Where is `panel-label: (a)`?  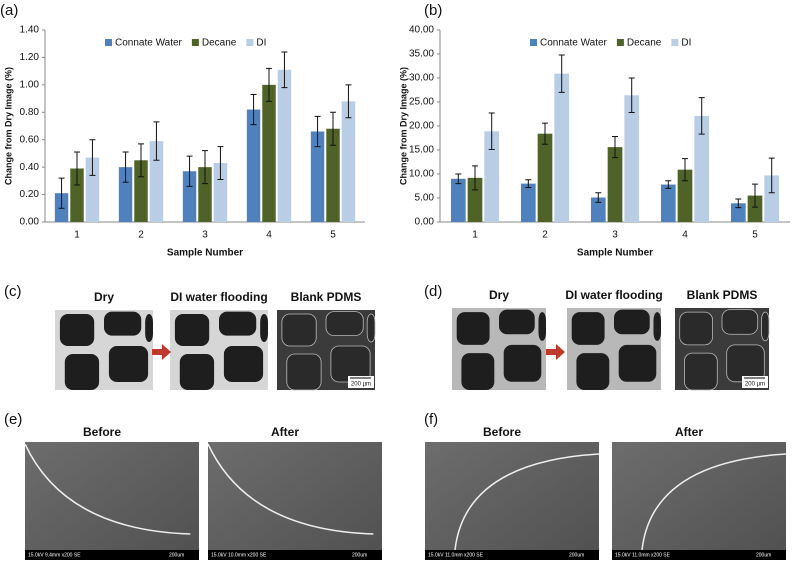 panel-label: (a) is located at coordinates (9, 10).